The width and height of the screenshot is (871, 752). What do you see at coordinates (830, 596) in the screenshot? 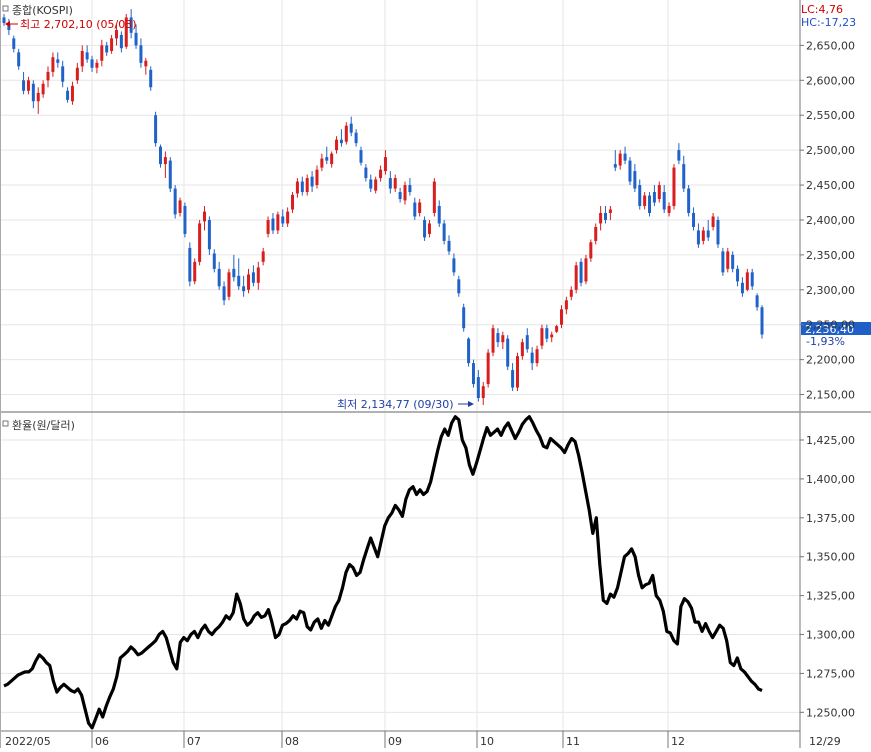
I see `fx-ytick-label: 1,325,00` at bounding box center [830, 596].